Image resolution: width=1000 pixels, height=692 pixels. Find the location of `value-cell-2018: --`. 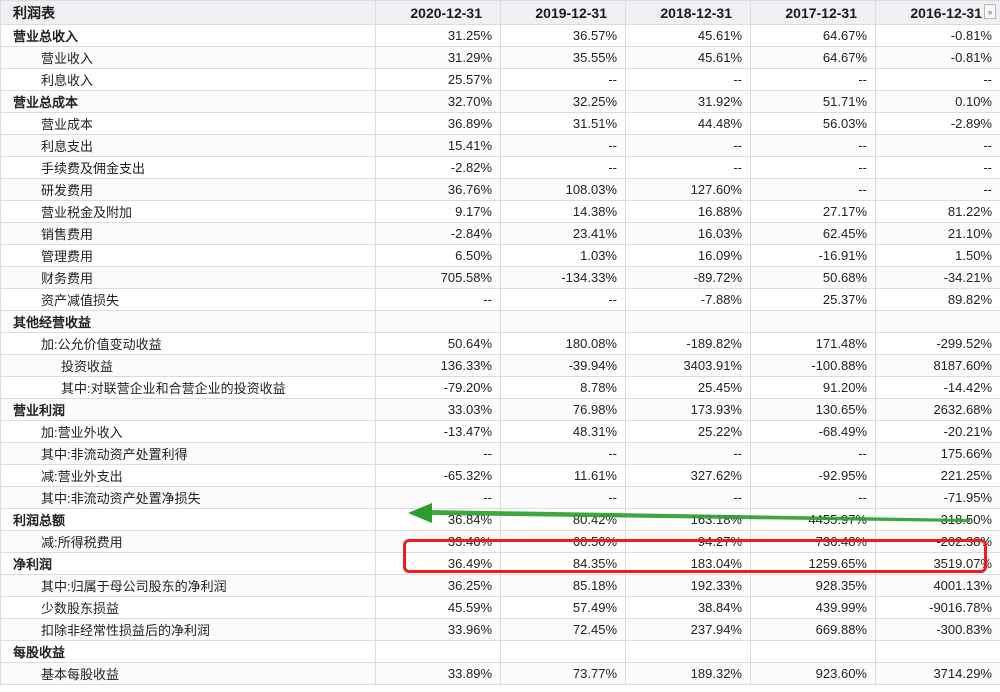

value-cell-2018: -- is located at coordinates (688, 497).